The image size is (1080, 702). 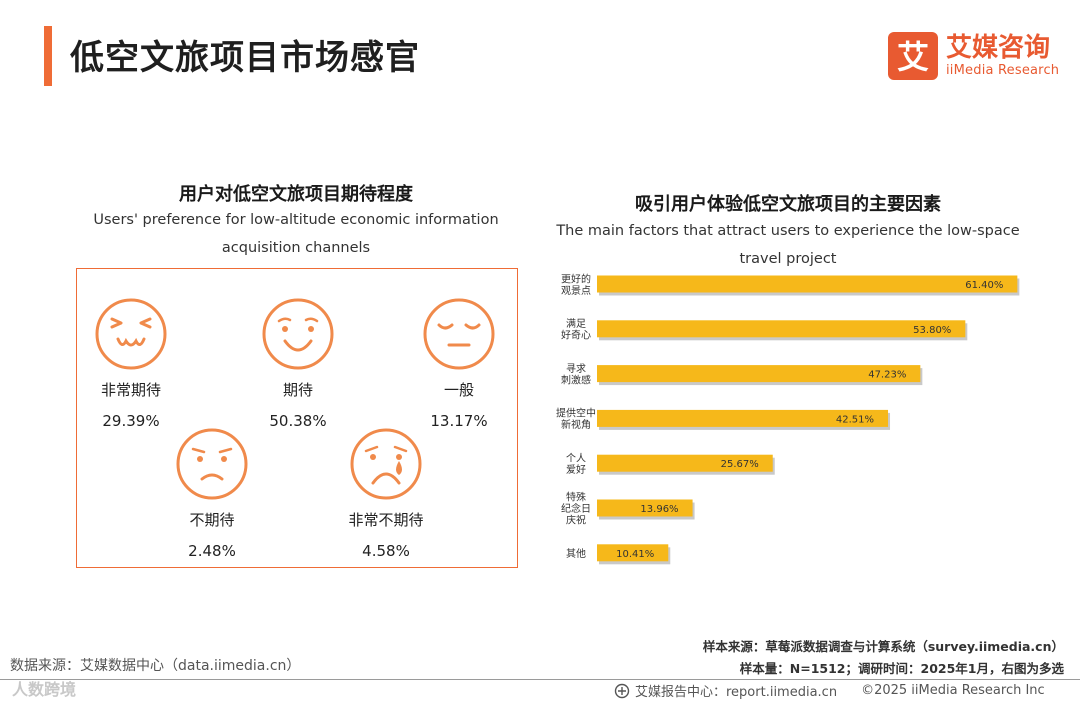 What do you see at coordinates (622, 690) in the screenshot?
I see `report-center-icon` at bounding box center [622, 690].